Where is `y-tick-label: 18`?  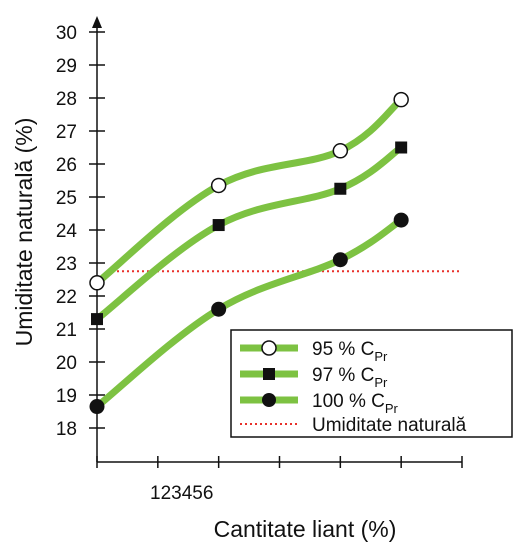 y-tick-label: 18 is located at coordinates (66, 429).